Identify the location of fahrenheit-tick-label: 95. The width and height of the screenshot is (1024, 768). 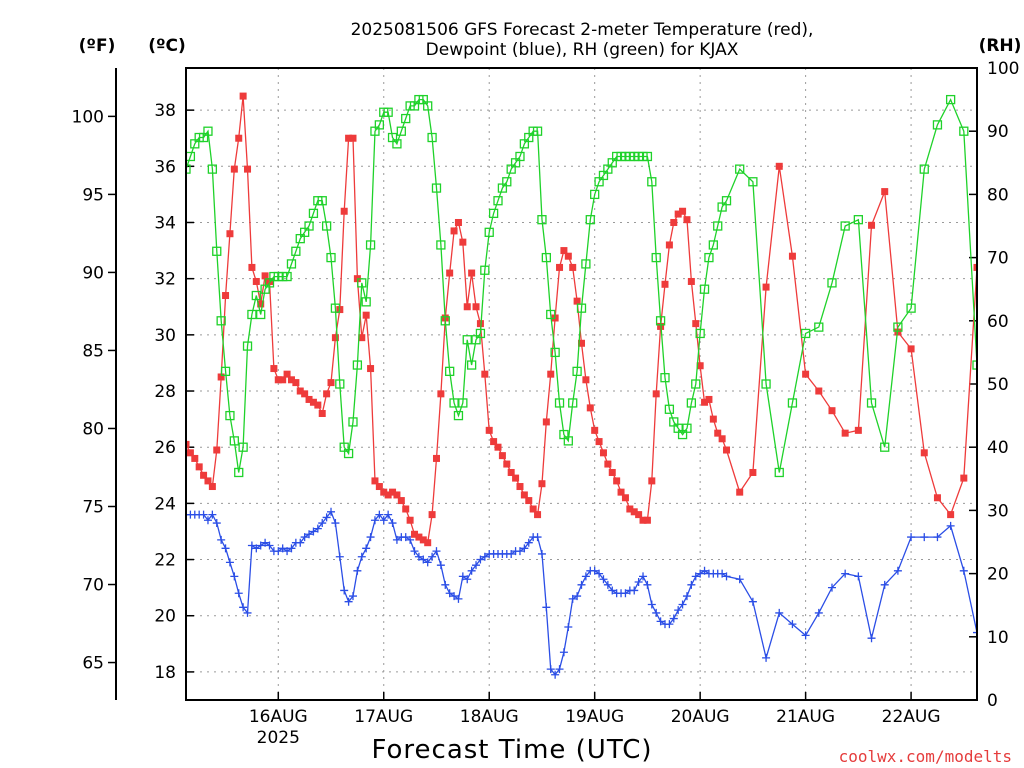
(93, 195).